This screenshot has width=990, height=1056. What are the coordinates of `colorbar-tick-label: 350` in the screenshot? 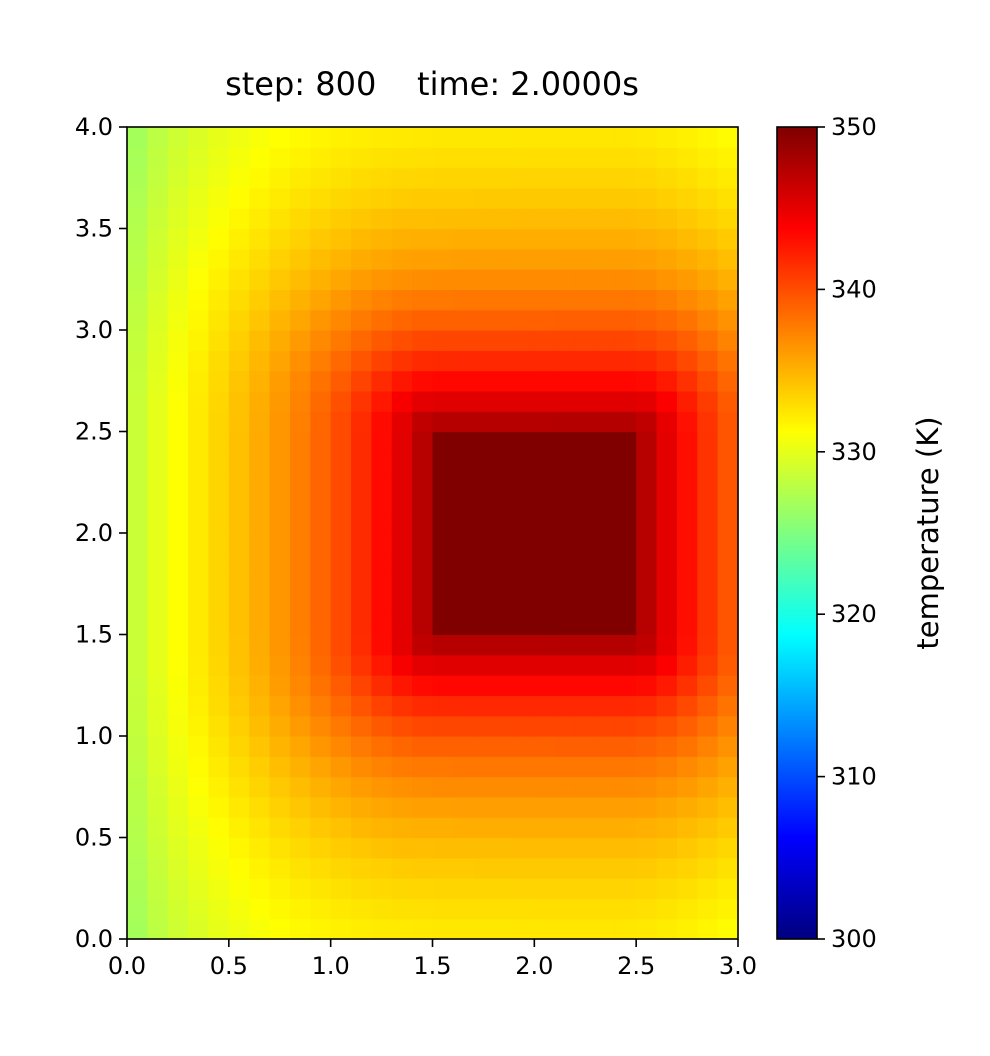 It's located at (854, 127).